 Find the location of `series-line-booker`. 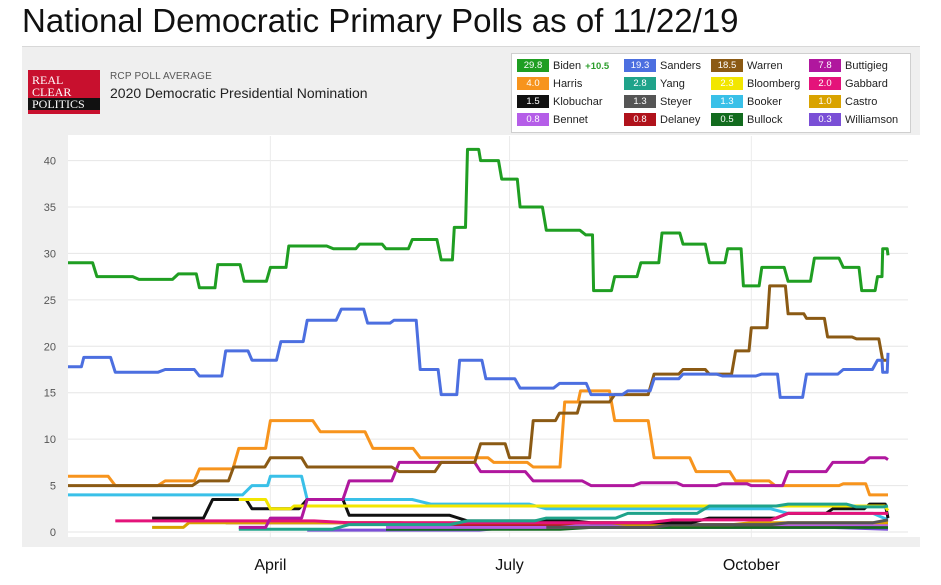

series-line-booker is located at coordinates (478, 498).